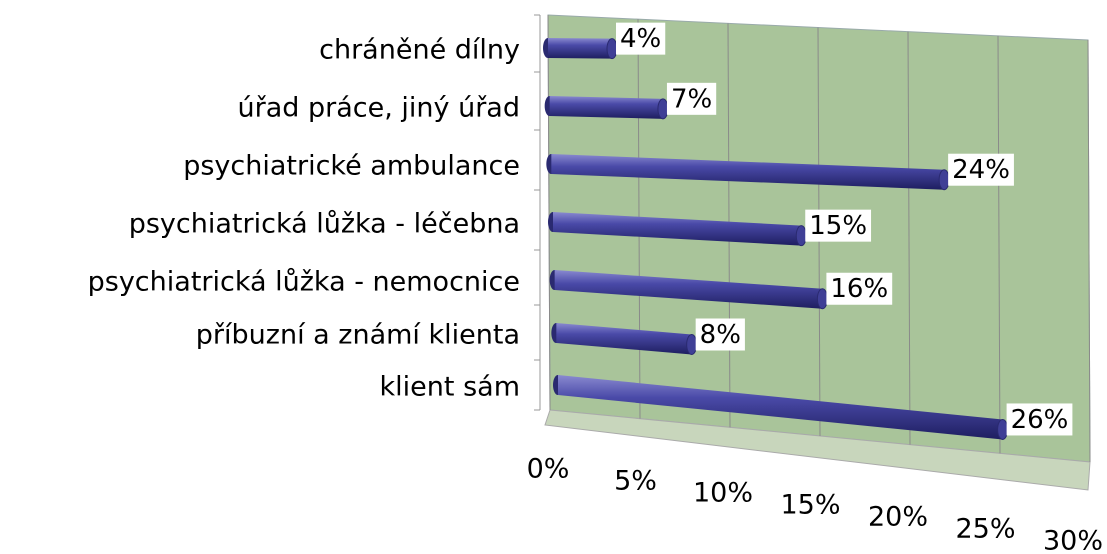 This screenshot has width=1107, height=554. Describe the element at coordinates (898, 517) in the screenshot. I see `x-tick-label: 20%` at that location.